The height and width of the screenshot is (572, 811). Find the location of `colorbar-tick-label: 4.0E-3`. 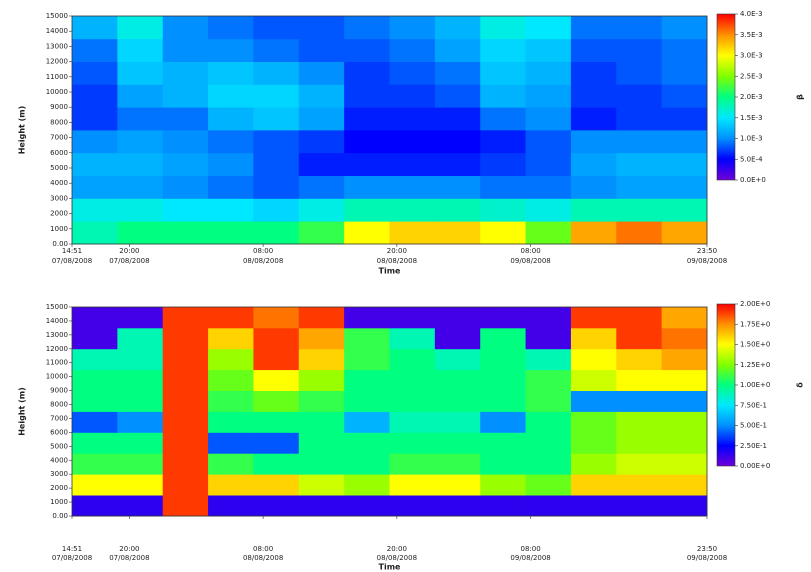

colorbar-tick-label: 4.0E-3 is located at coordinates (751, 14).